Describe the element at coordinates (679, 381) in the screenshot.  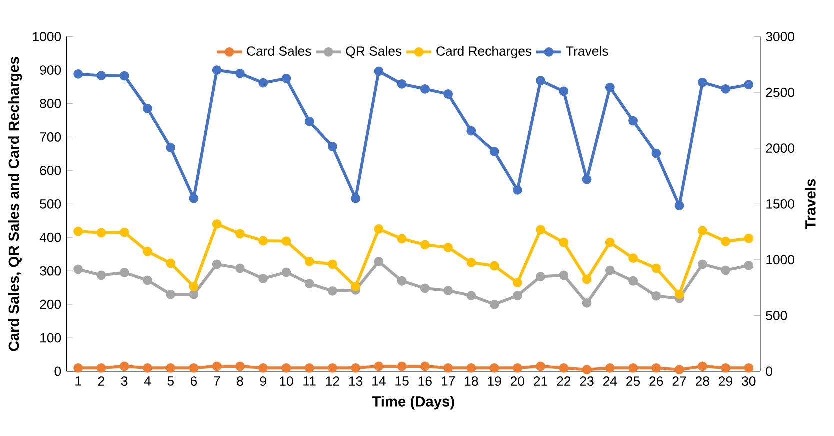
I see `x-tick-label: 27` at that location.